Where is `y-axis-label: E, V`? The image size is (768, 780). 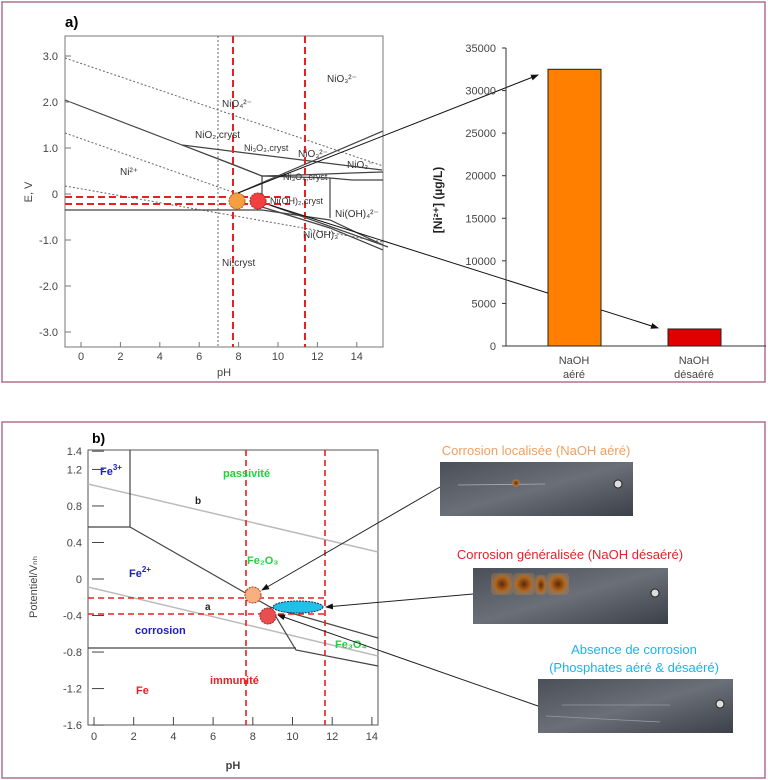
y-axis-label: E, V is located at coordinates (29, 191).